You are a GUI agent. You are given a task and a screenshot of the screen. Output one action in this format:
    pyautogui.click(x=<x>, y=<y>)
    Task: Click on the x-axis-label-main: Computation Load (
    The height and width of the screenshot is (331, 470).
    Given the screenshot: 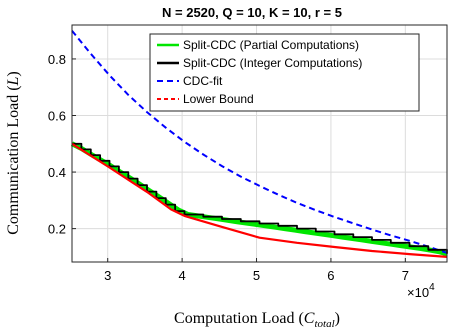 What is the action you would take?
    pyautogui.click(x=239, y=318)
    